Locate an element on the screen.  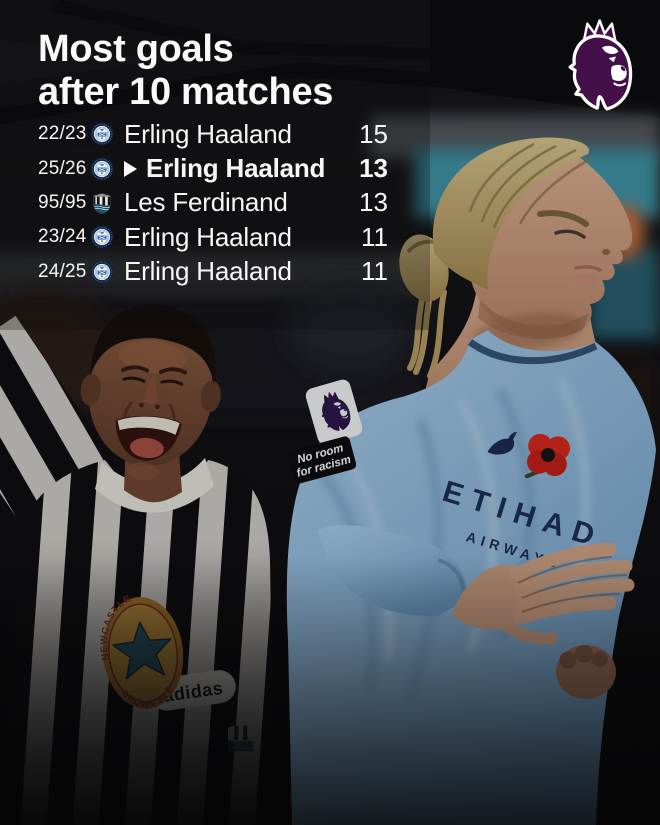
no-room-for-racism-patch: No room for racism is located at coordinates (322, 460).